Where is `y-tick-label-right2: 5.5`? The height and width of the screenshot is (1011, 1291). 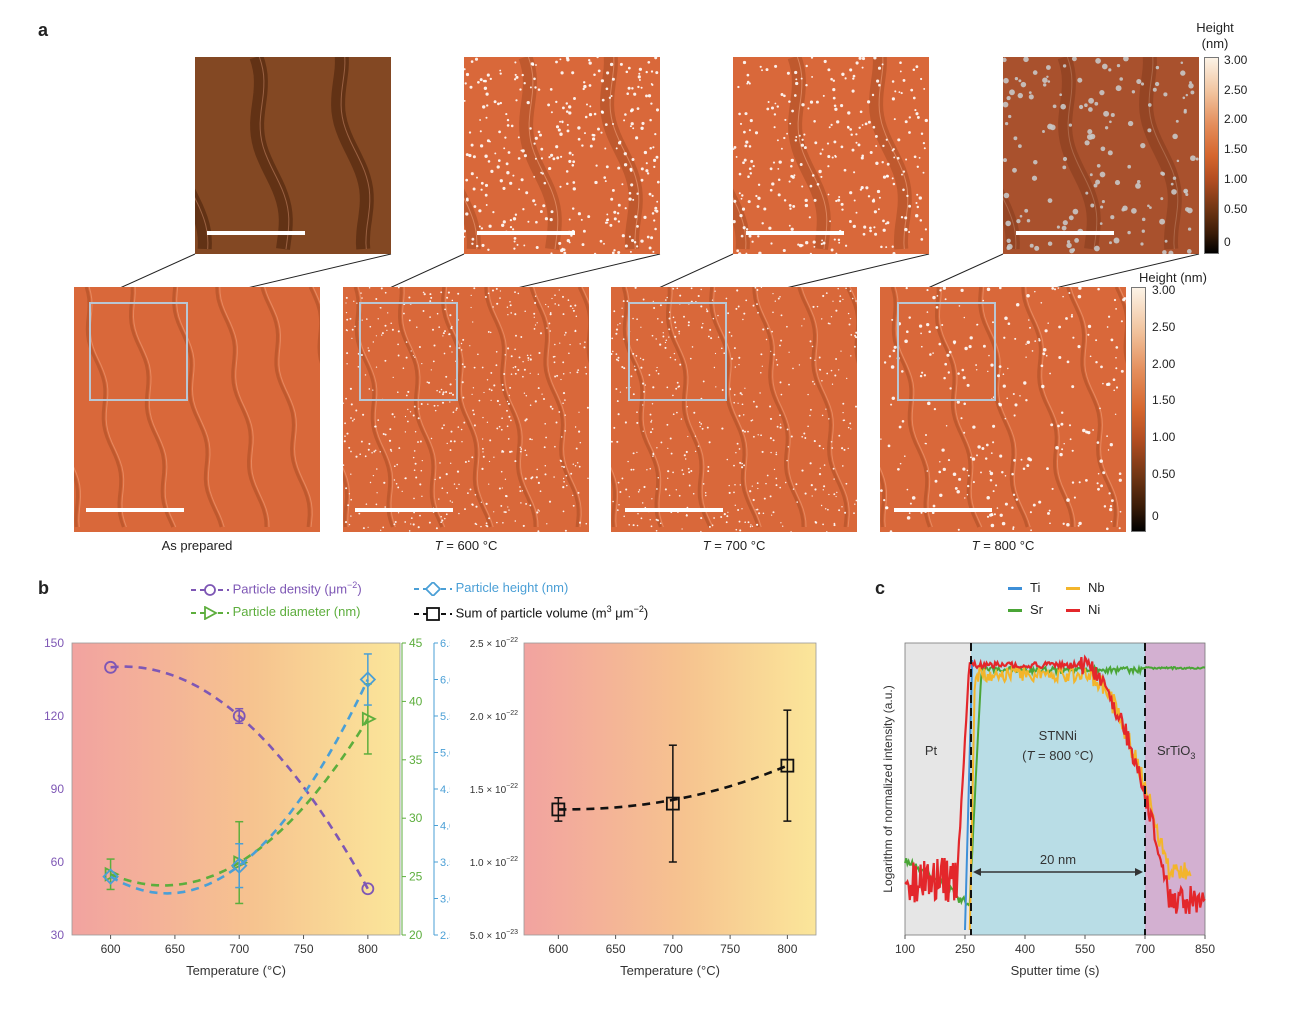
y-tick-label-right2: 5.5 is located at coordinates (445, 717).